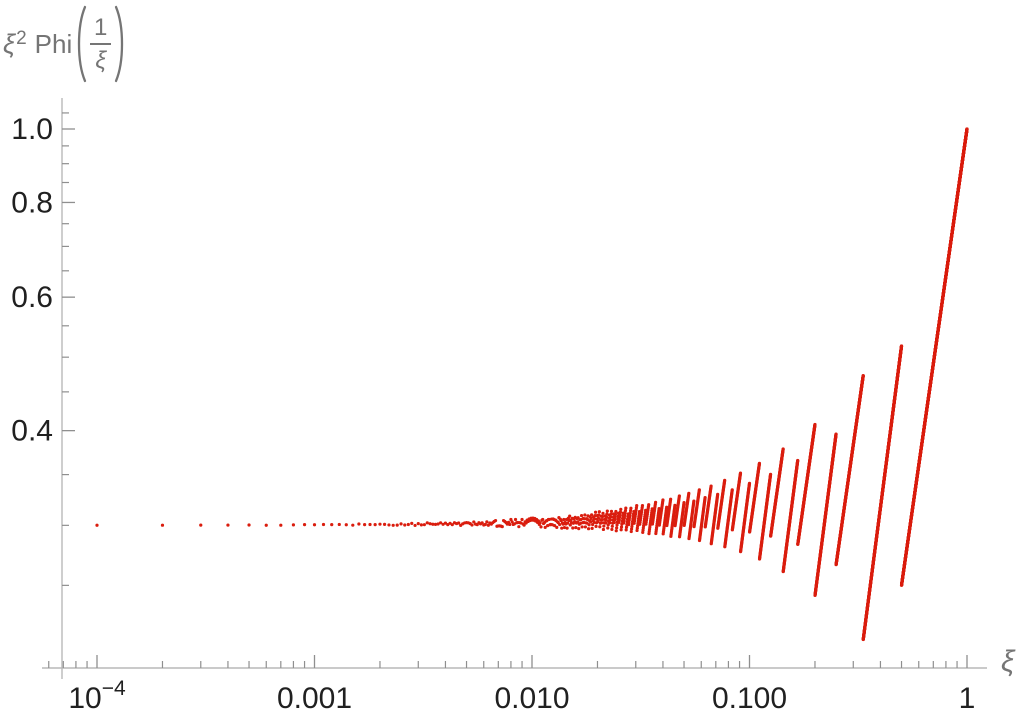  Describe the element at coordinates (314, 698) in the screenshot. I see `x-tick-label: 0.001` at that location.